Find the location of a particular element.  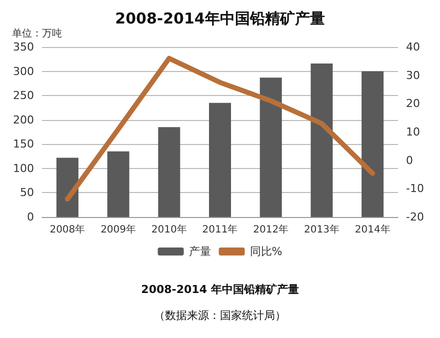

y-tick-label: 300 is located at coordinates (23, 71).